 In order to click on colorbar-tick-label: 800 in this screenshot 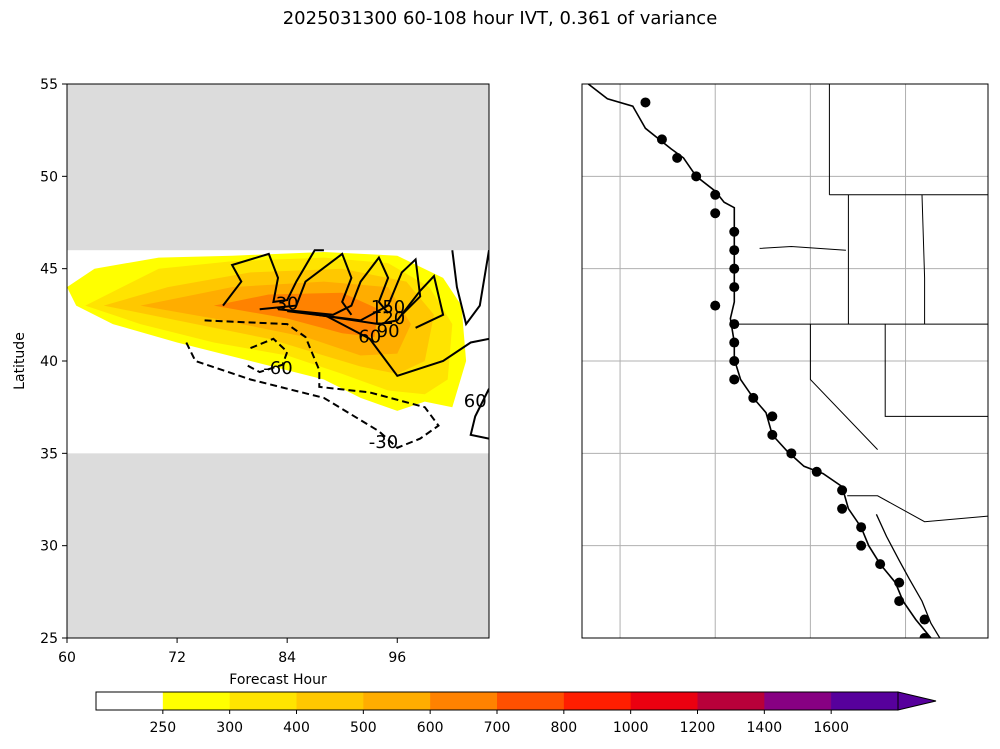, I will do `click(563, 728)`.